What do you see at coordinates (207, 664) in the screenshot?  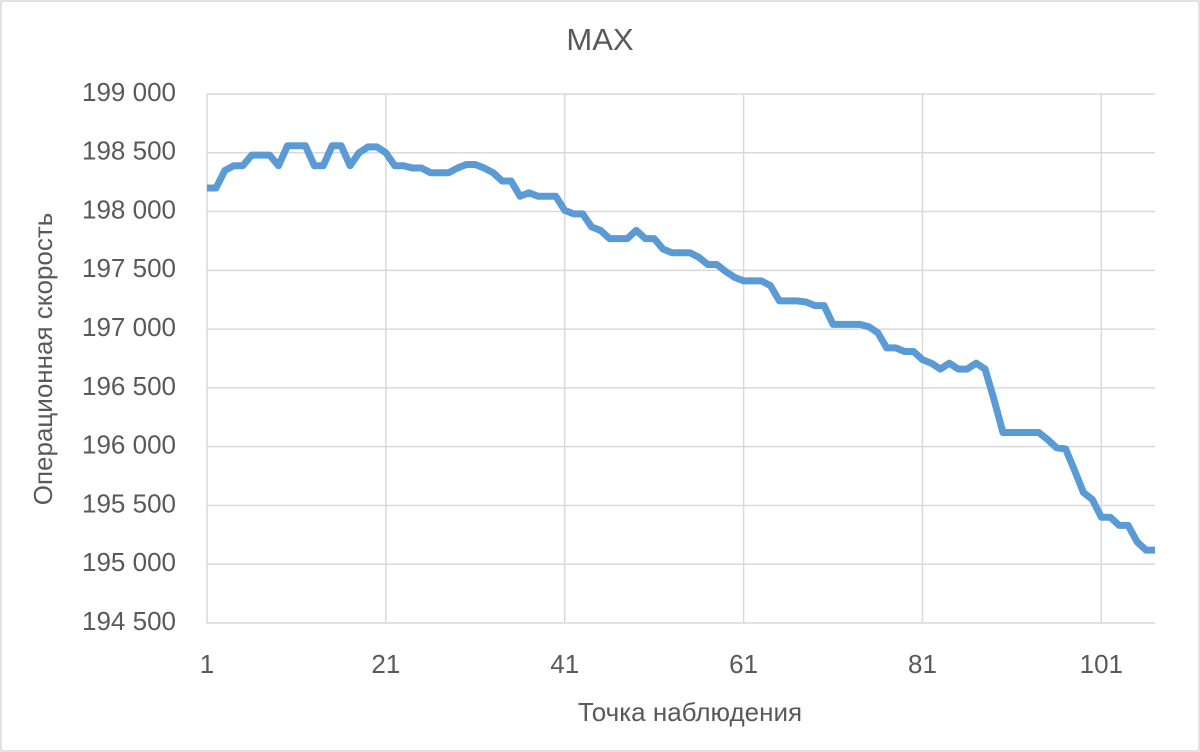 I see `x-tick-label: 1` at bounding box center [207, 664].